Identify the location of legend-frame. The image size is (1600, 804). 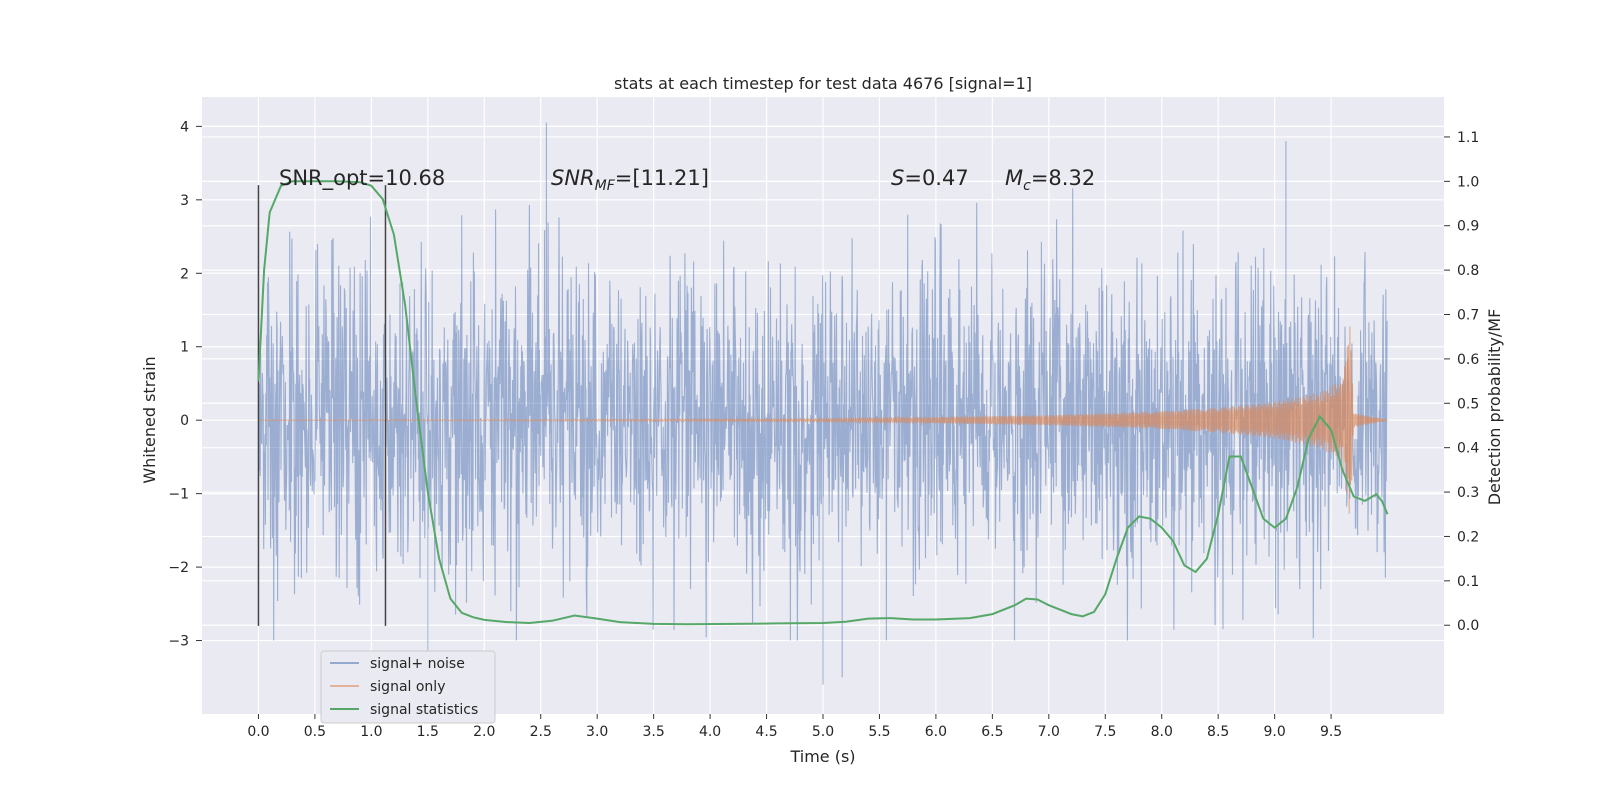
(408, 687).